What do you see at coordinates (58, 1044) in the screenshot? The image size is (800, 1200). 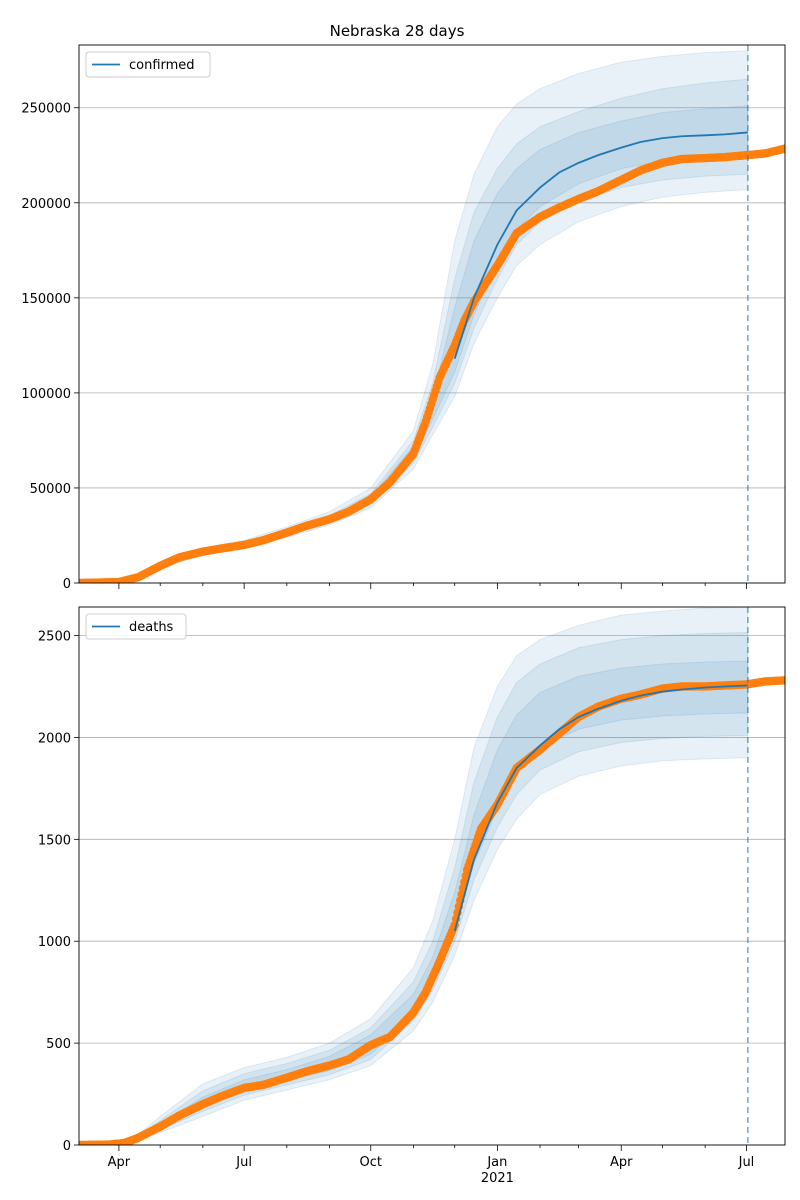 I see `y-tick-label: 500` at bounding box center [58, 1044].